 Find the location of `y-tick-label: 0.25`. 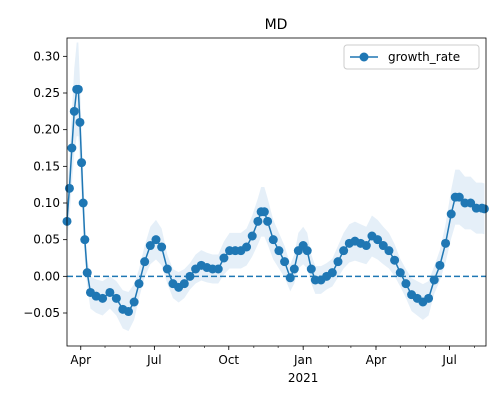

y-tick-label: 0.25 is located at coordinates (46, 93).